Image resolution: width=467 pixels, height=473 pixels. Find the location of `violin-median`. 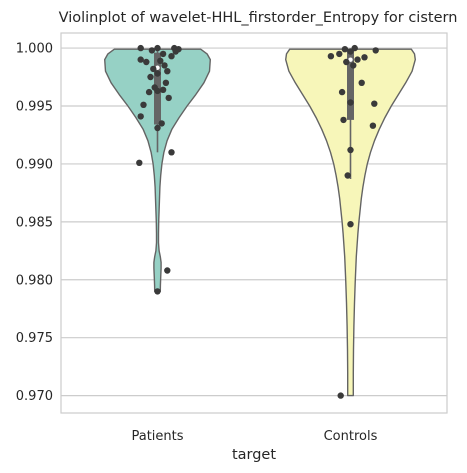

violin-median is located at coordinates (350, 59).